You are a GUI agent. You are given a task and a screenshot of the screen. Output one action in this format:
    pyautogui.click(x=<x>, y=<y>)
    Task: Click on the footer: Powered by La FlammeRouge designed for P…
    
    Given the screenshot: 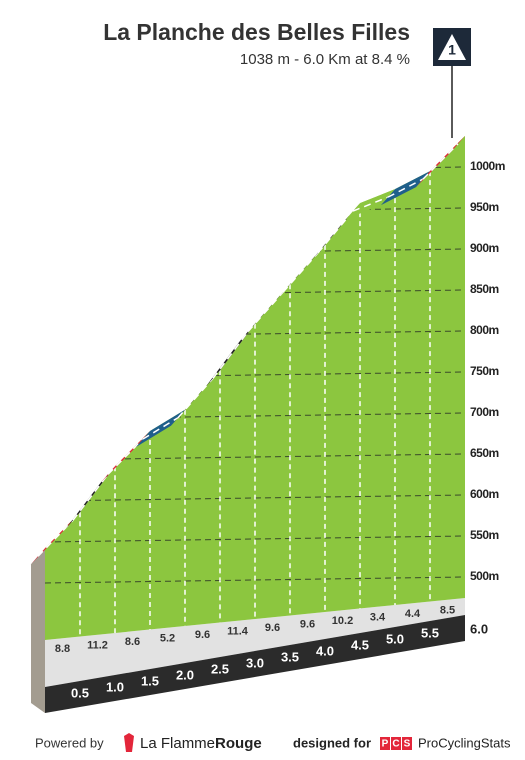 What is the action you would take?
    pyautogui.click(x=273, y=742)
    